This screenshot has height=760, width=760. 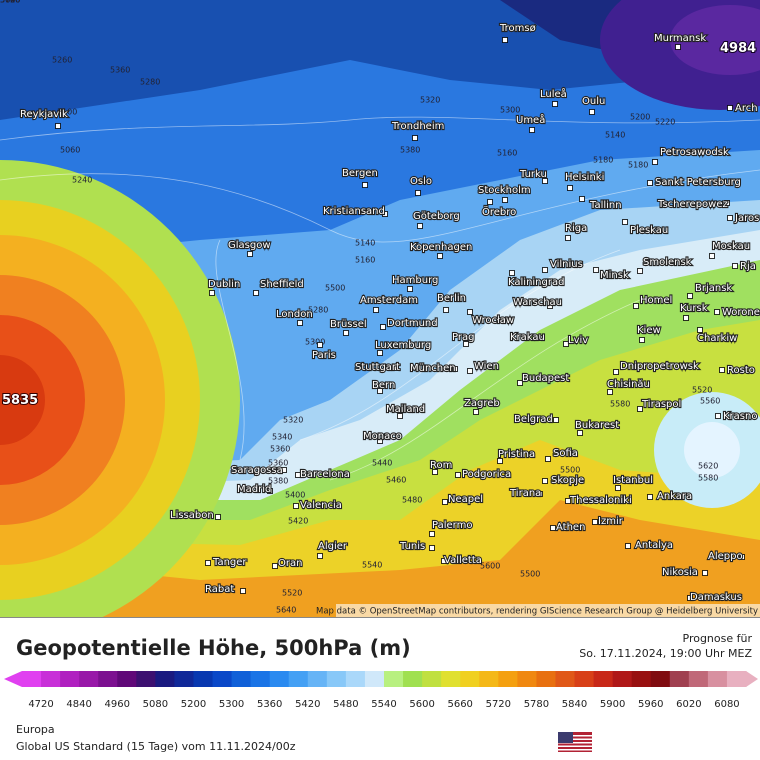 What do you see at coordinates (746, 218) in the screenshot?
I see `city-label: Jaros` at bounding box center [746, 218].